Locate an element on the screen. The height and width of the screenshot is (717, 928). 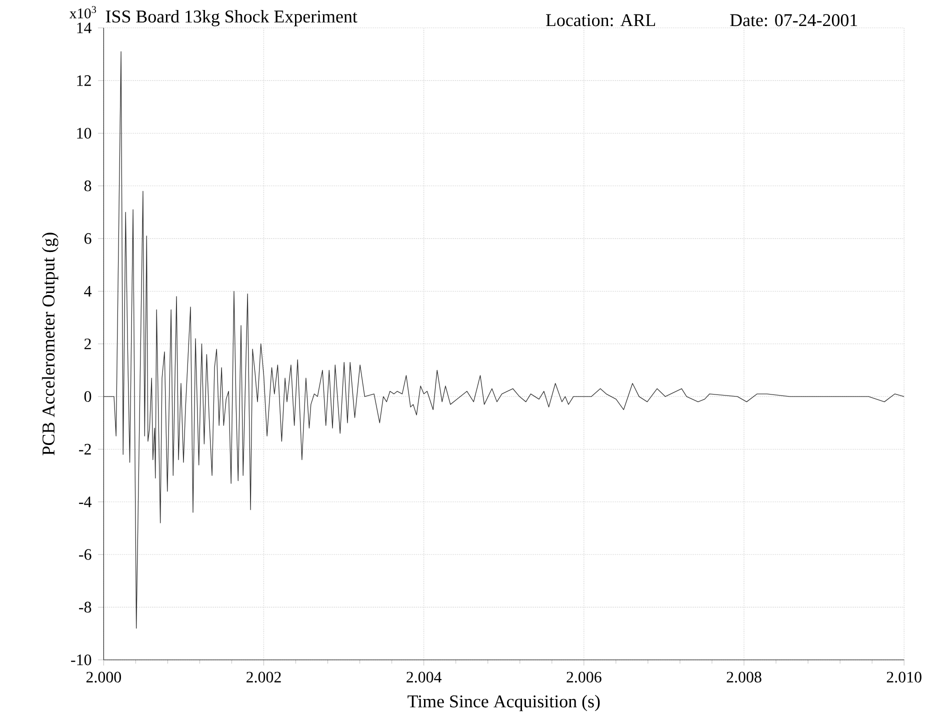
y-tick-label: -2 is located at coordinates (85, 449).